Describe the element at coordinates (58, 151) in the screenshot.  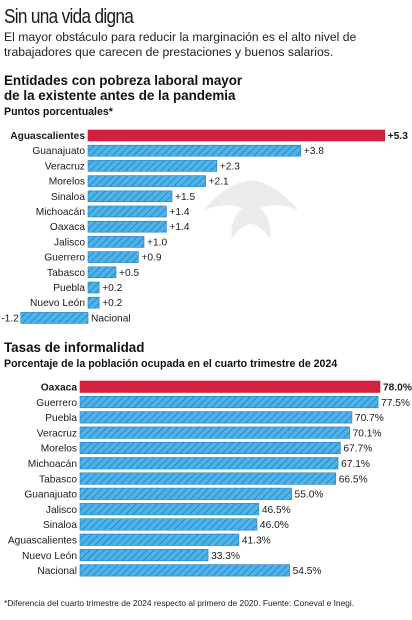
I see `chart1-category-label-1: Guanajuato` at that location.